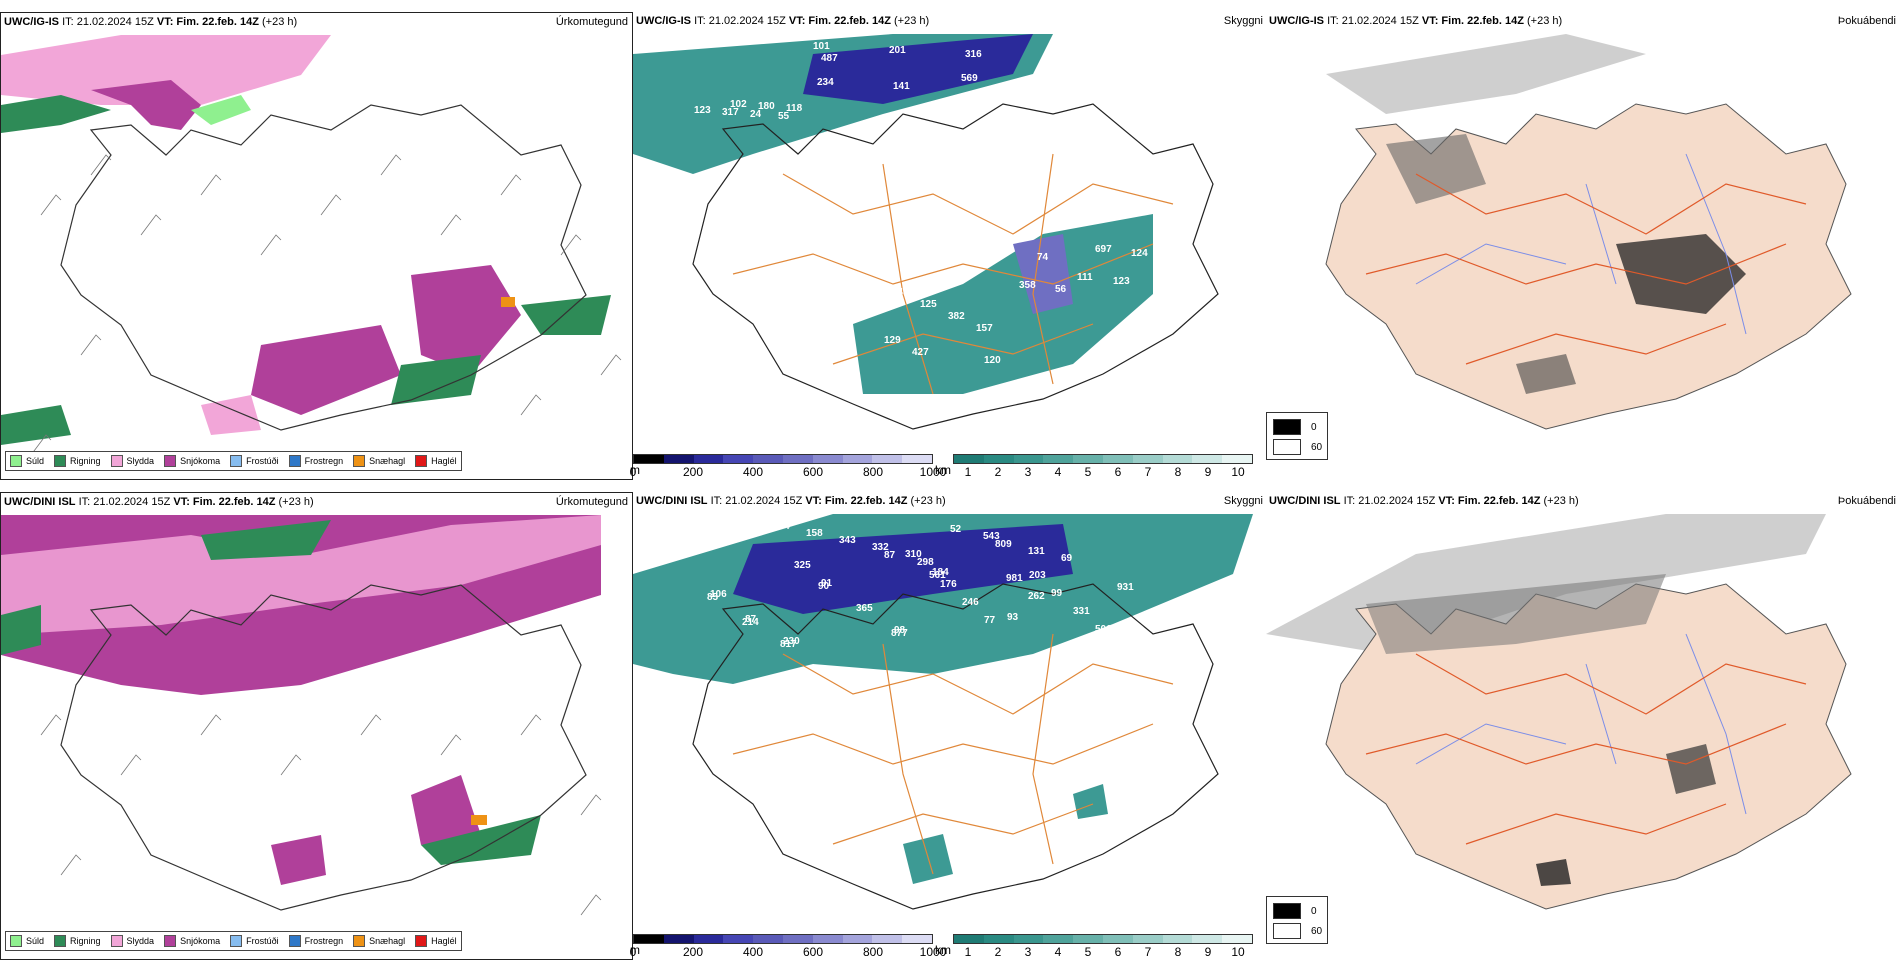  What do you see at coordinates (85, 461) in the screenshot?
I see `legend-label: Rigning` at bounding box center [85, 461].